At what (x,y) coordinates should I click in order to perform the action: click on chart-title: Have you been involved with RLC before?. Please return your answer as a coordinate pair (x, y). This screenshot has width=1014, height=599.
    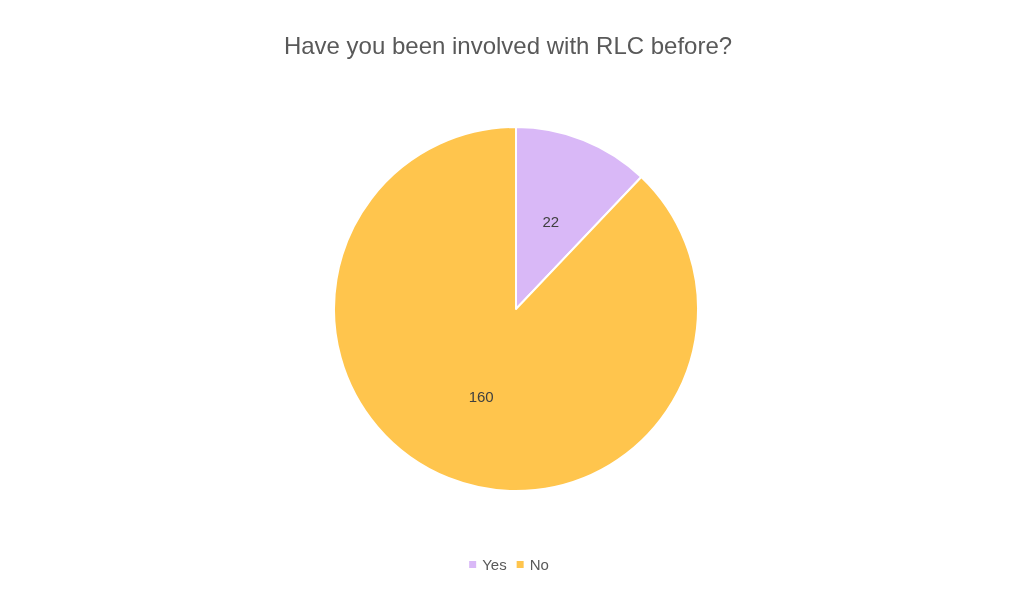
    Looking at the image, I should click on (508, 45).